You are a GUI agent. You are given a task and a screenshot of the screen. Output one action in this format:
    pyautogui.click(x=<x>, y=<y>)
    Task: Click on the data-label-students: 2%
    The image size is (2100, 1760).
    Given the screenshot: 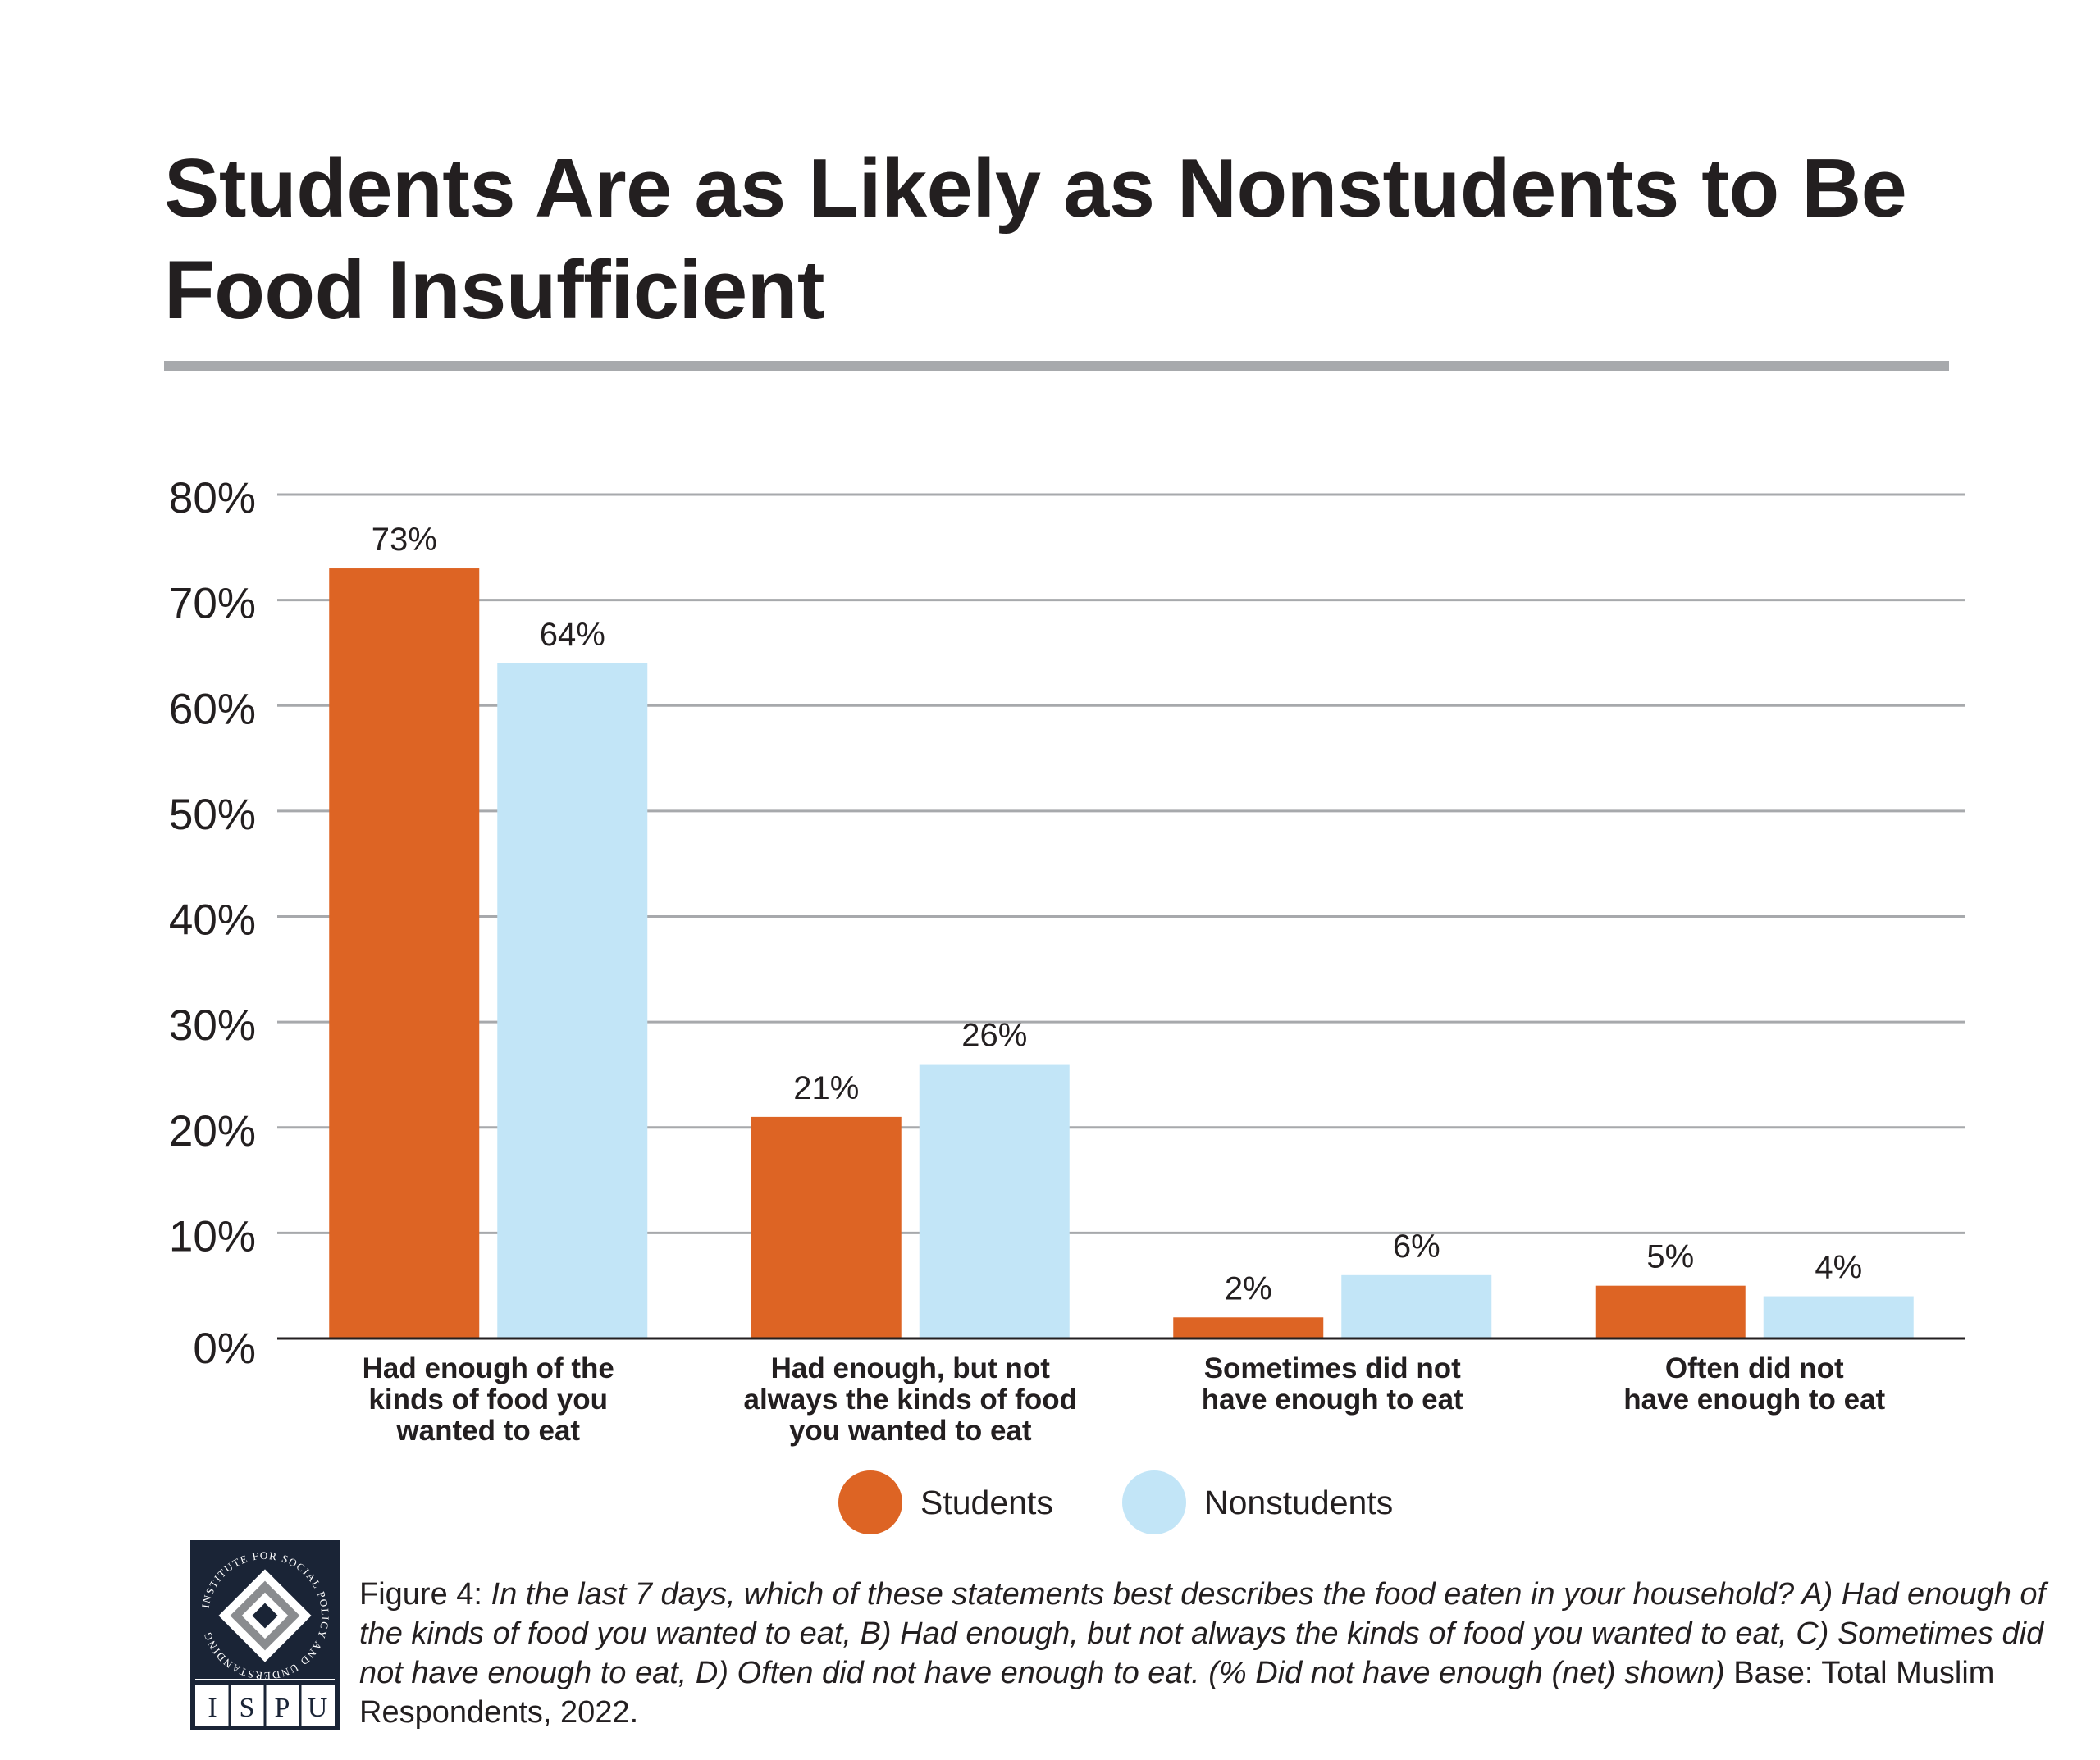 What is the action you would take?
    pyautogui.click(x=1248, y=1288)
    